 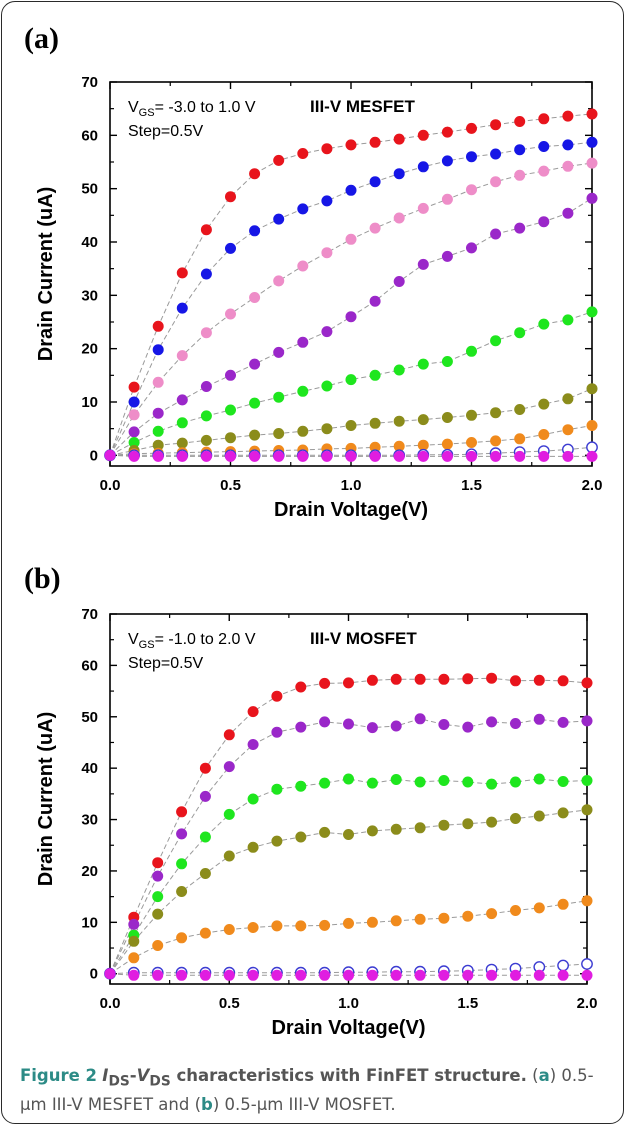 I want to click on x-tick-label: 1.0, so click(x=351, y=485).